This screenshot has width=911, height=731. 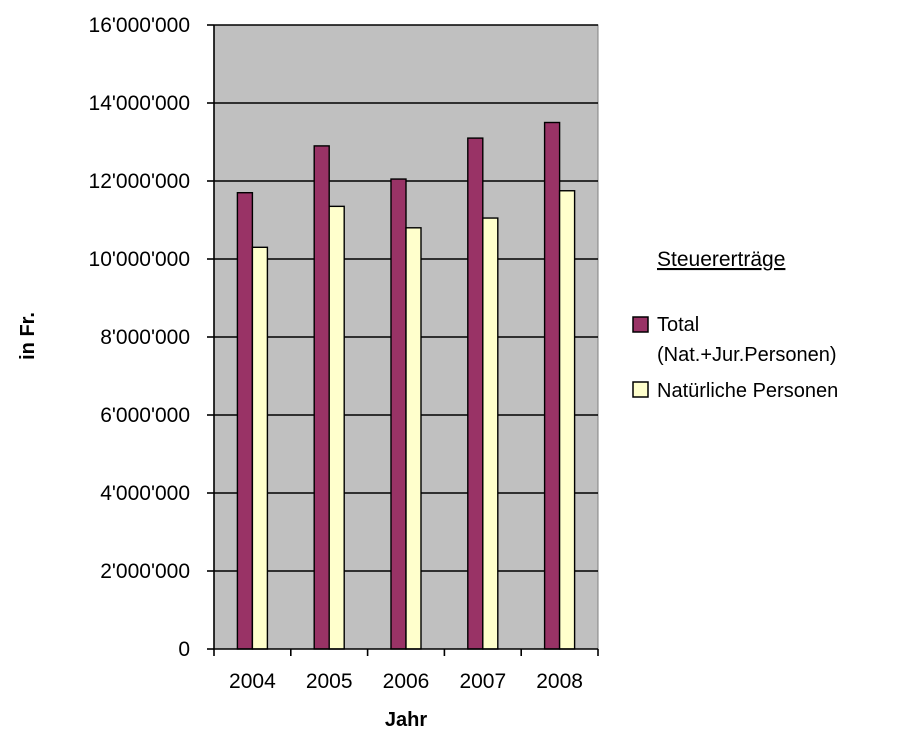 What do you see at coordinates (139, 25) in the screenshot?
I see `y-tick-label: 16'000'000` at bounding box center [139, 25].